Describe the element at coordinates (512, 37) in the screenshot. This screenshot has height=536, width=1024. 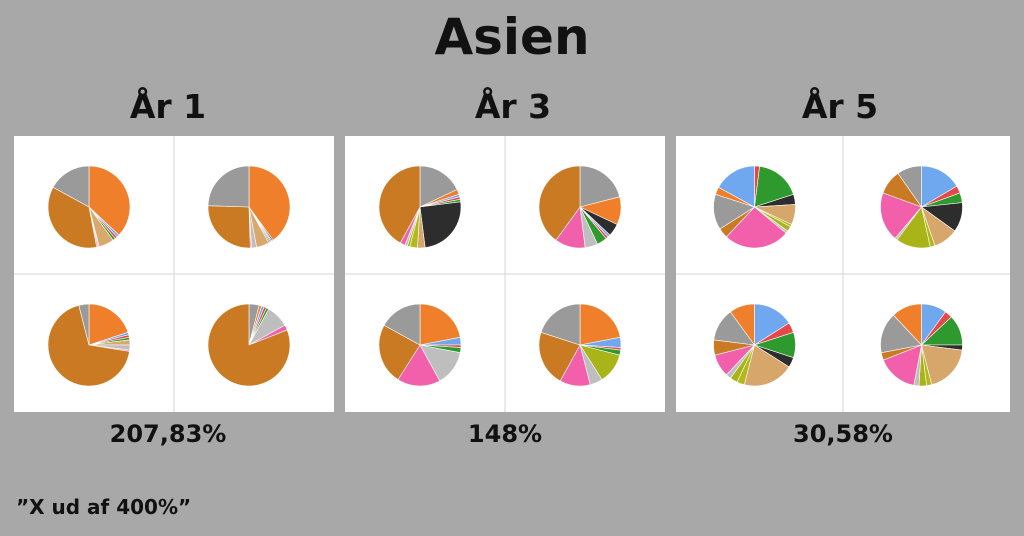
I see `main-title: Asien` at that location.